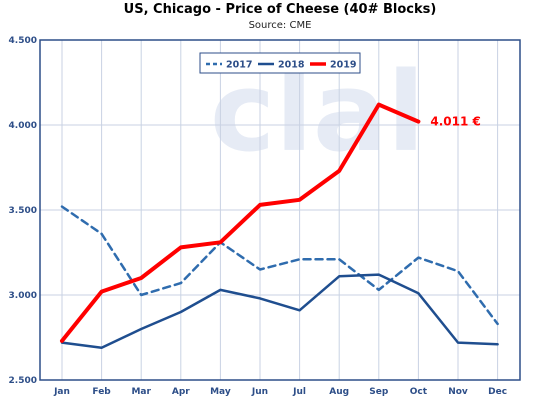 This screenshot has width=560, height=400. I want to click on legend-label-2017: 2017, so click(239, 65).